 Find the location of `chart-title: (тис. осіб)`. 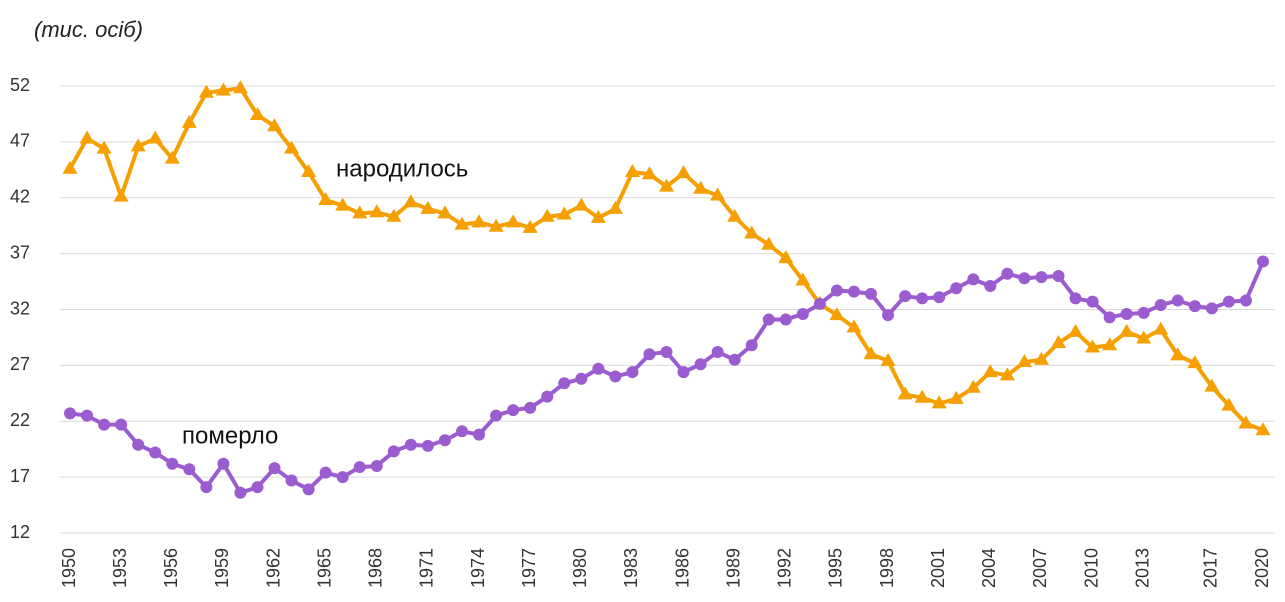

chart-title: (тис. осіб) is located at coordinates (88, 29).